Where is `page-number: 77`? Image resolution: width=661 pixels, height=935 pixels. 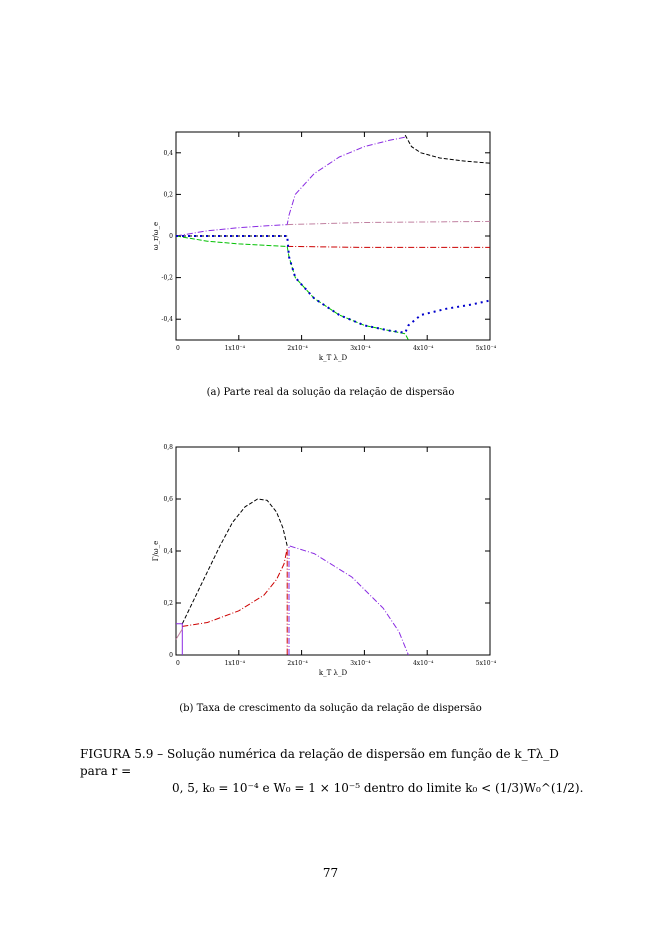 page-number: 77 is located at coordinates (330, 873).